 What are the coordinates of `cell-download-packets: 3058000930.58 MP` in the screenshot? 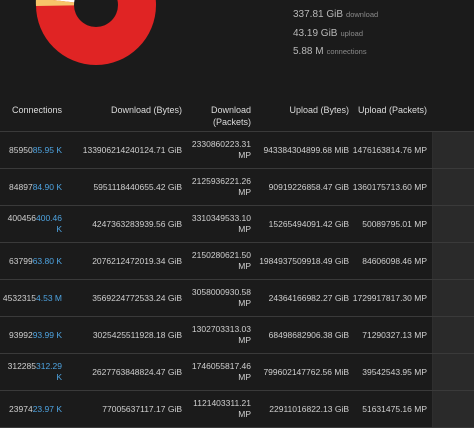 It's located at (220, 298).